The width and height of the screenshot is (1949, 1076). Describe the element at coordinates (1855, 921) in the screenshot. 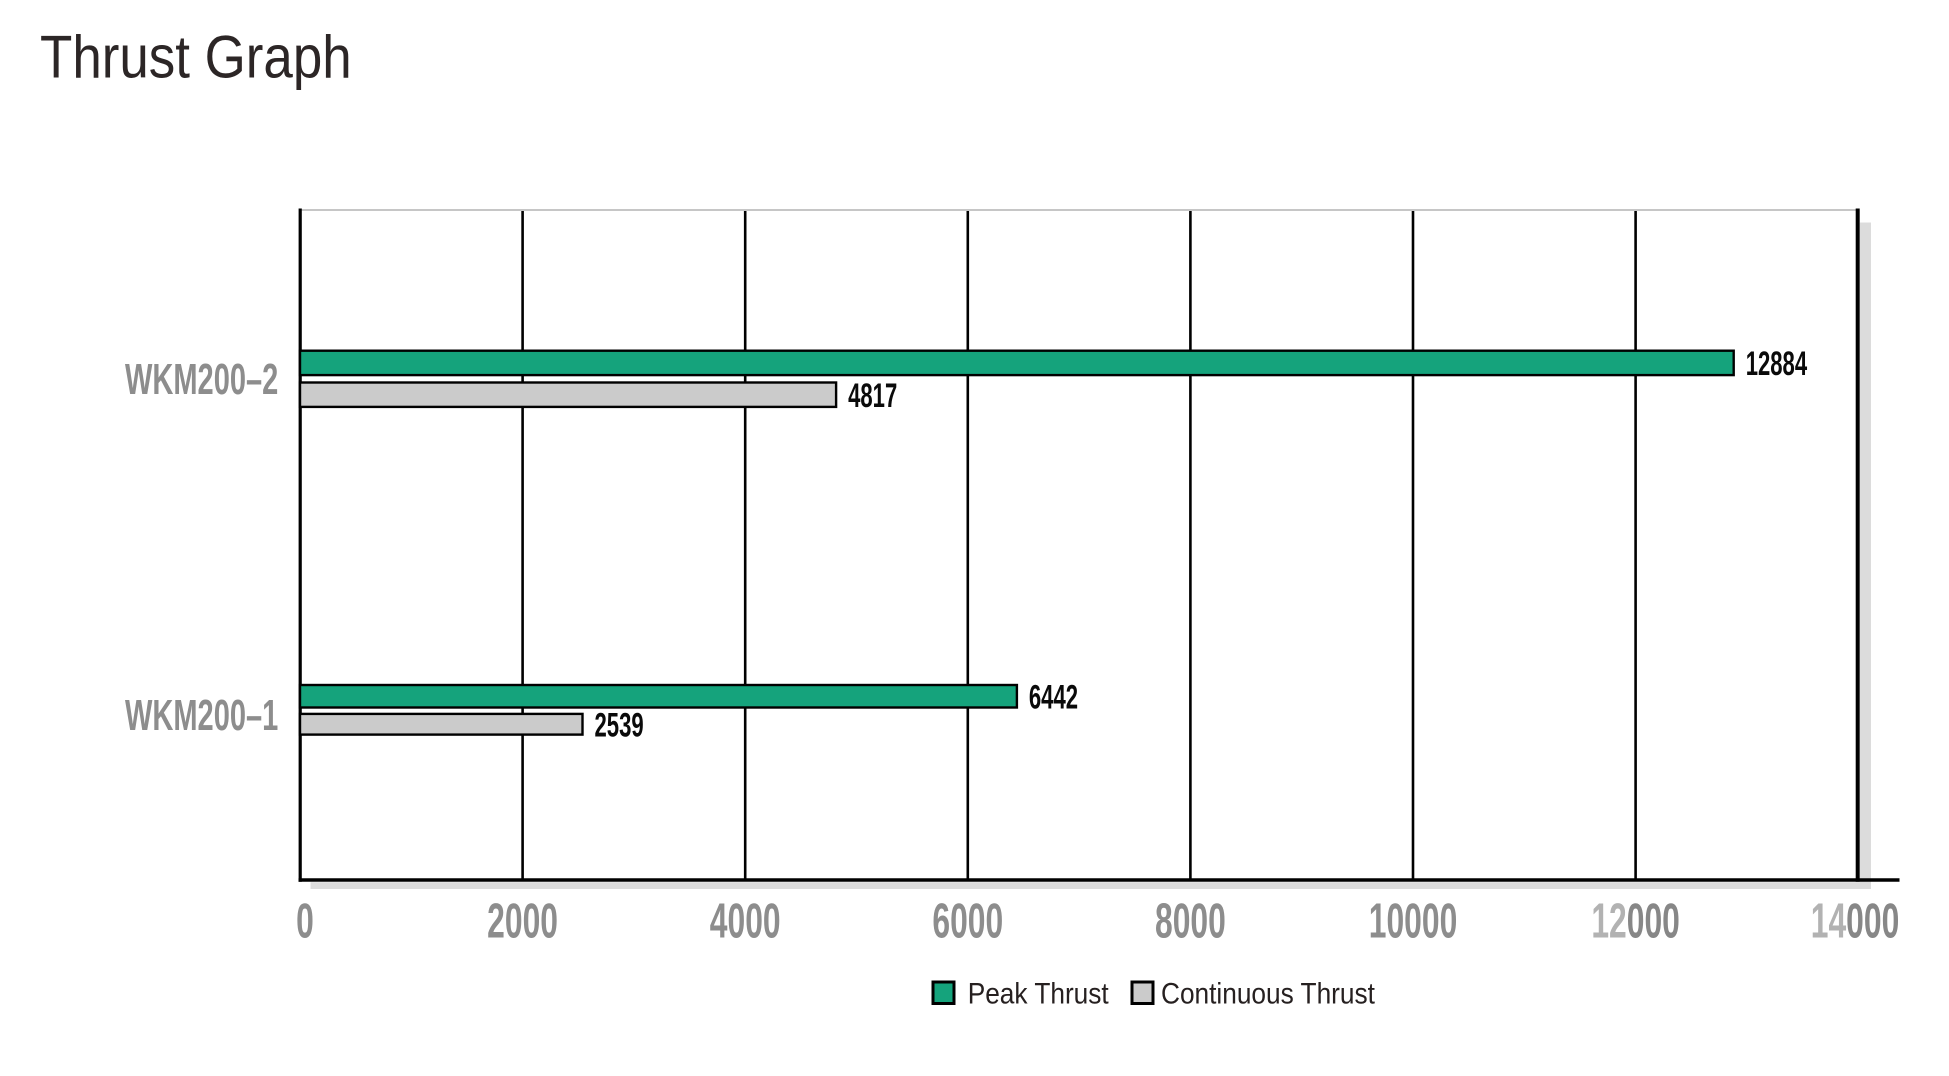

I see `svg-text: 14000` at that location.